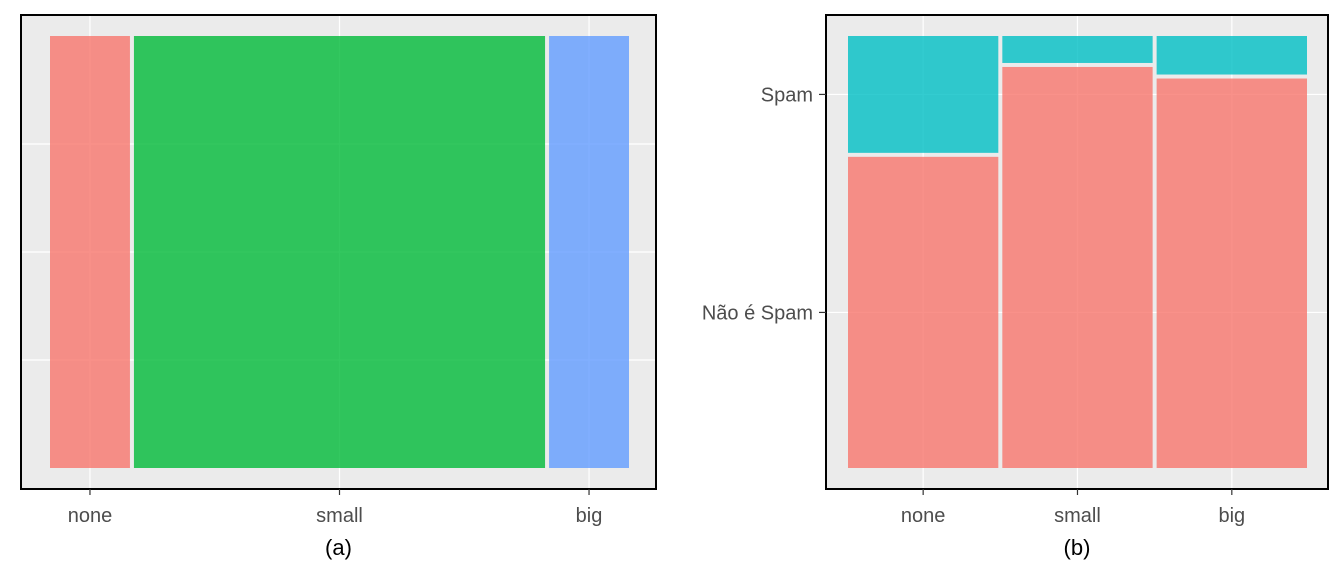 The image size is (1344, 581). What do you see at coordinates (764, 204) in the screenshot?
I see `y-axis-b: Spam Não é Spam` at bounding box center [764, 204].